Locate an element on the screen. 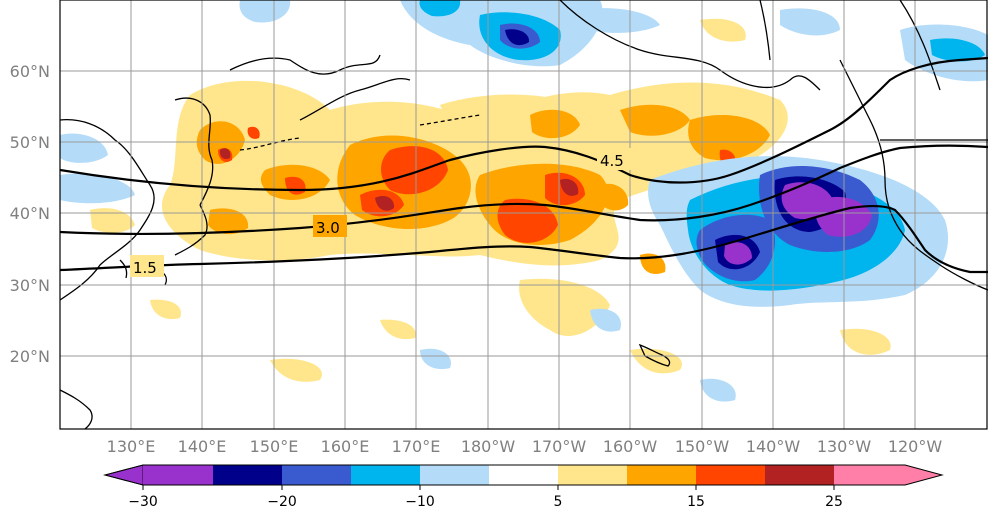 The height and width of the screenshot is (511, 988). lon-label-130e: 130°E is located at coordinates (131, 446).